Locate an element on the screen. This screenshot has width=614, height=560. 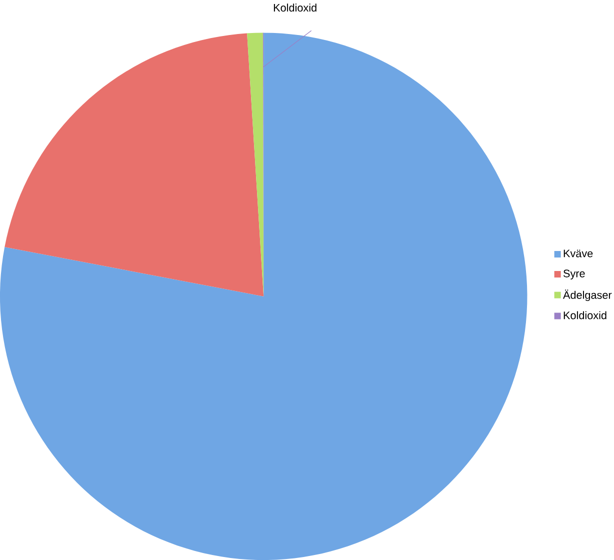
text: Koldioxid is located at coordinates (295, 8).